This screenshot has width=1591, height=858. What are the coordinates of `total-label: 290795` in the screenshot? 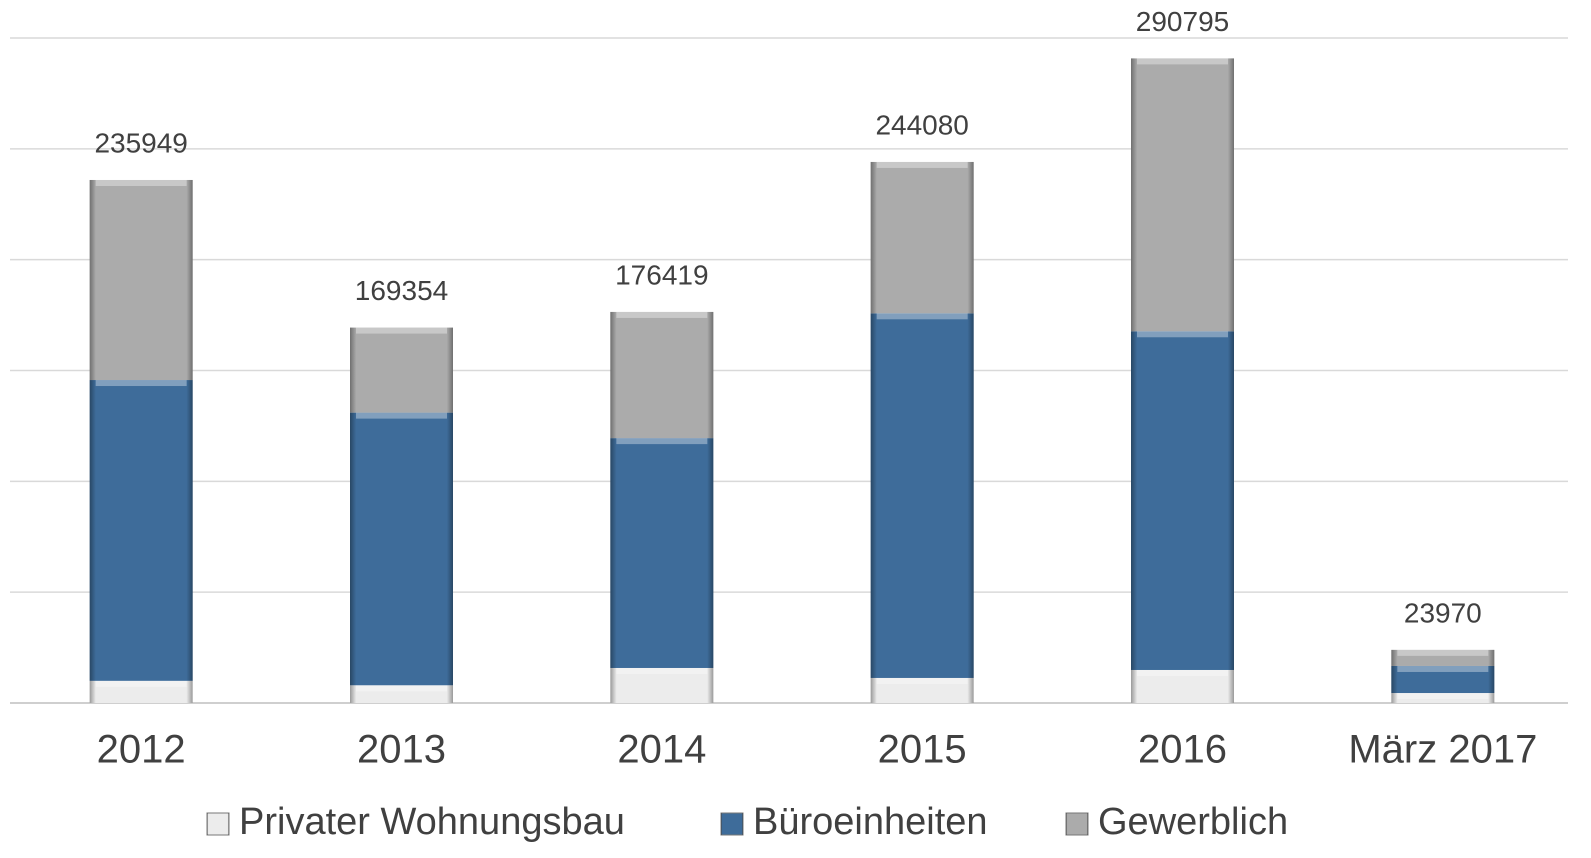 It's located at (1182, 21).